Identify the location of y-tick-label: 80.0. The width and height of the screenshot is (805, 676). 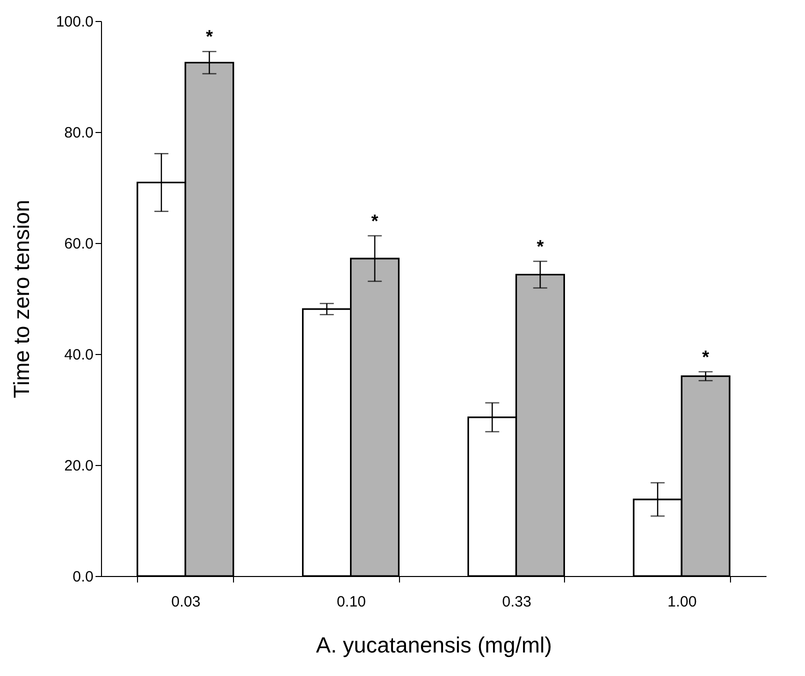
(79, 133).